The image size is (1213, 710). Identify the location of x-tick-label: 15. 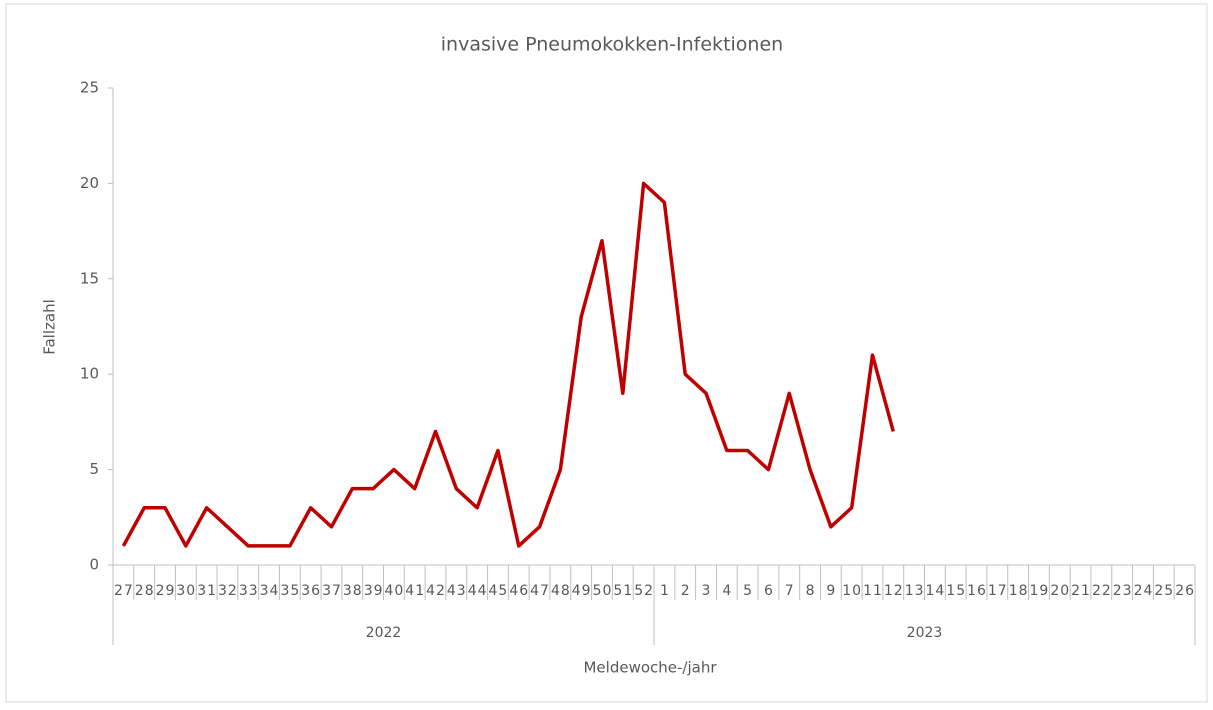
(955, 591).